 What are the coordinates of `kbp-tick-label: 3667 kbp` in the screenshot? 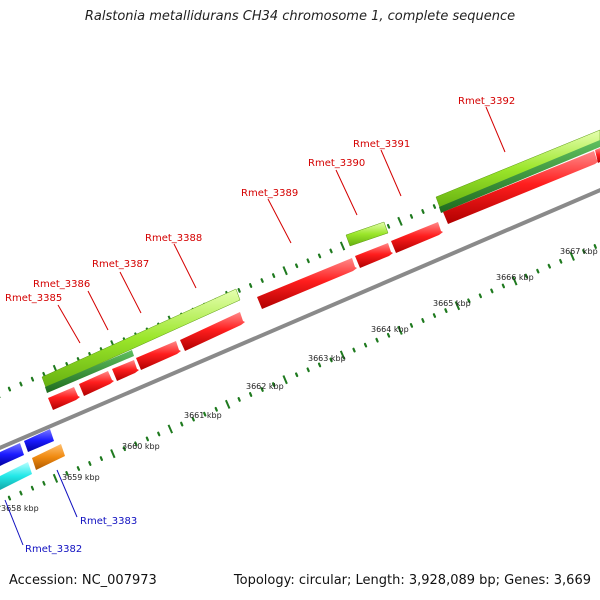 It's located at (579, 251).